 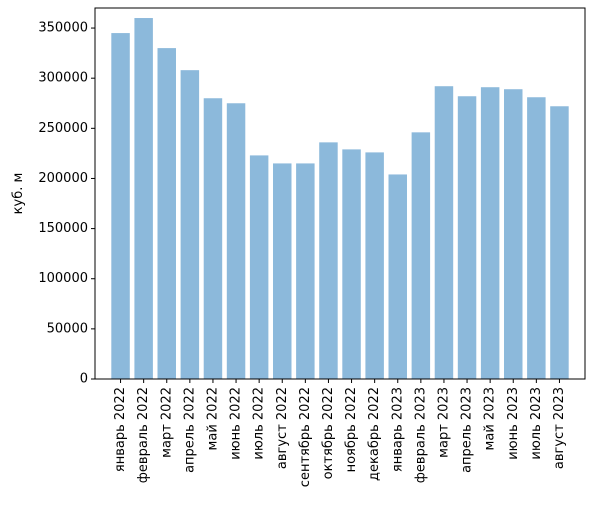 I want to click on x-tick-label: апрель 2023, so click(x=467, y=430).